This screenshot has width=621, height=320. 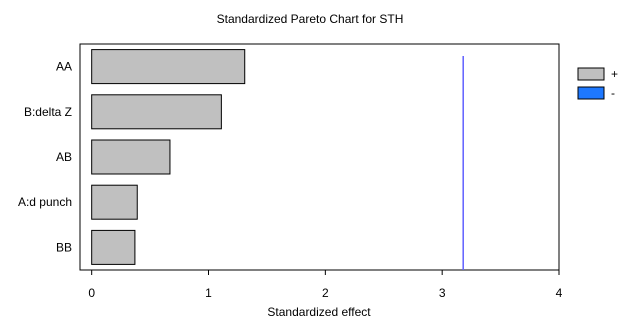 I want to click on category-label: BB, so click(x=64, y=247).